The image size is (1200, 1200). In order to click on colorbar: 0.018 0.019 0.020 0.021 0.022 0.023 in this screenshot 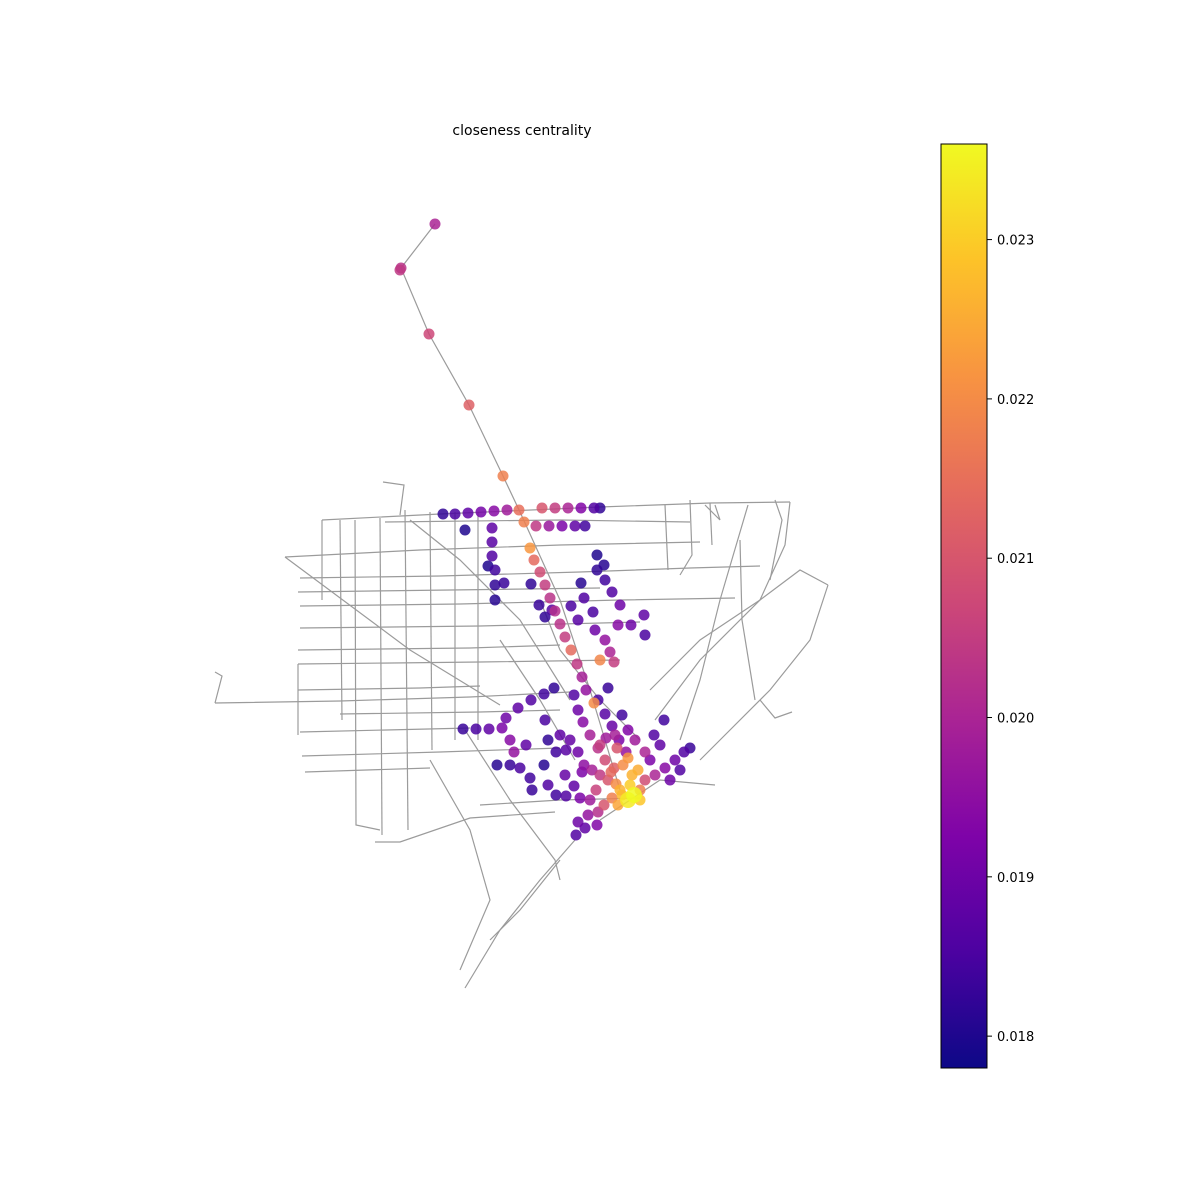, I will do `click(987, 606)`.